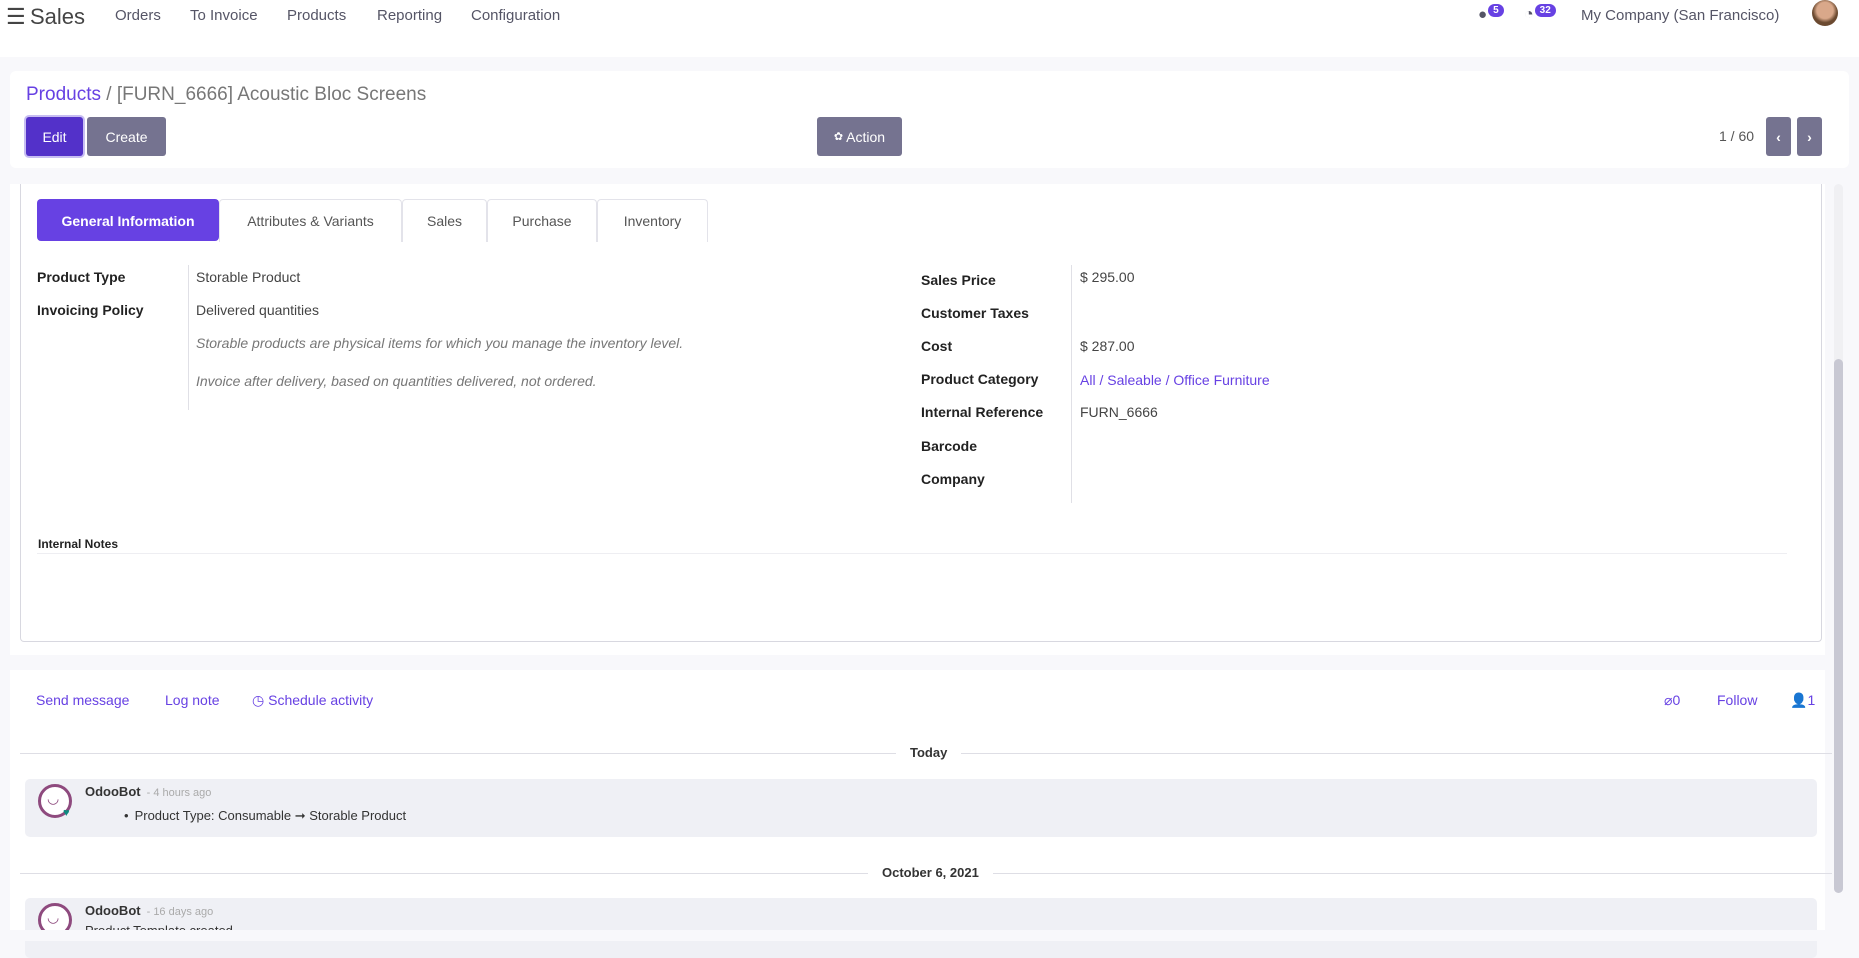 This screenshot has height=958, width=1859. What do you see at coordinates (1811, 700) in the screenshot?
I see `followers-count: 1` at bounding box center [1811, 700].